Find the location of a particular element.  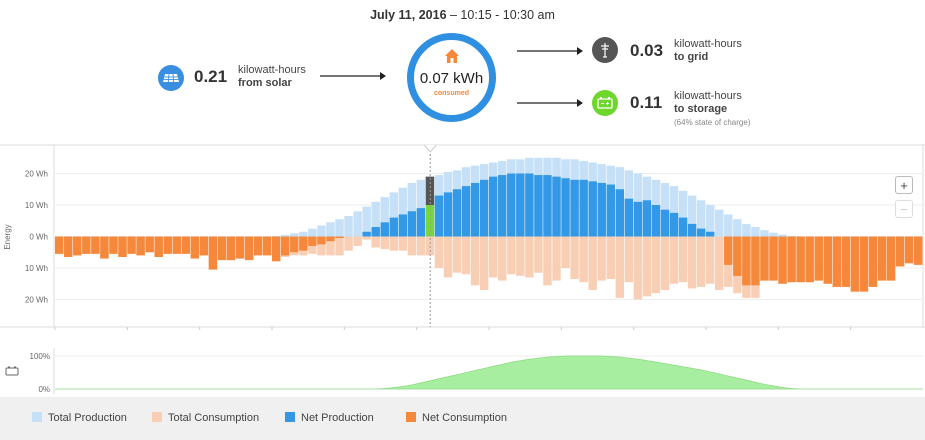

legend-net-production: Net Production is located at coordinates (329, 418).